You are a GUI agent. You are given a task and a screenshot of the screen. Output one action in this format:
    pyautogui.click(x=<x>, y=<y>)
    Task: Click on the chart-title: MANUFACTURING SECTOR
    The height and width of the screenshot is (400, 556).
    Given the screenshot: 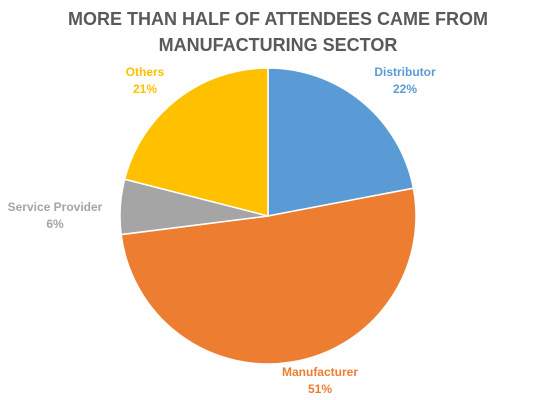 What is the action you would take?
    pyautogui.click(x=278, y=45)
    